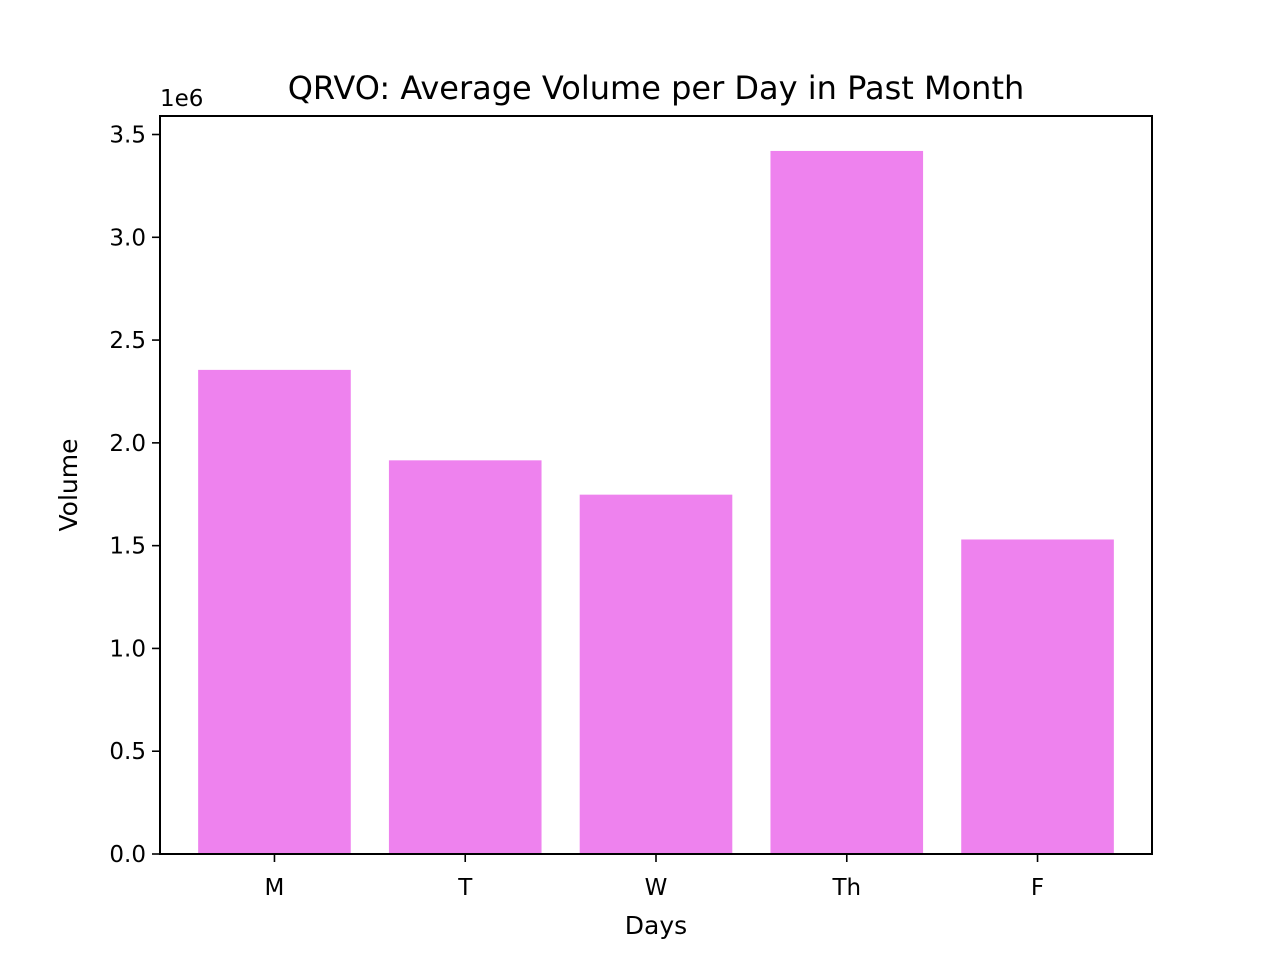 Image resolution: width=1280 pixels, height=960 pixels. Describe the element at coordinates (656, 925) in the screenshot. I see `x-axis-label: Days` at that location.